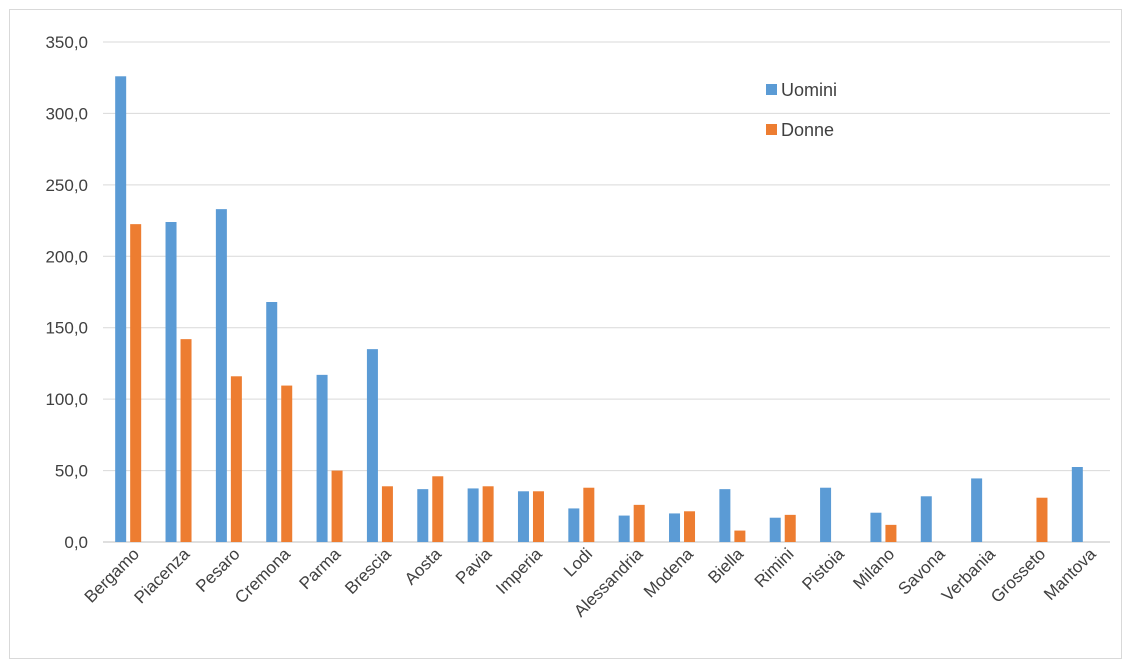  I want to click on bar-donne-piacenza, so click(186, 440).